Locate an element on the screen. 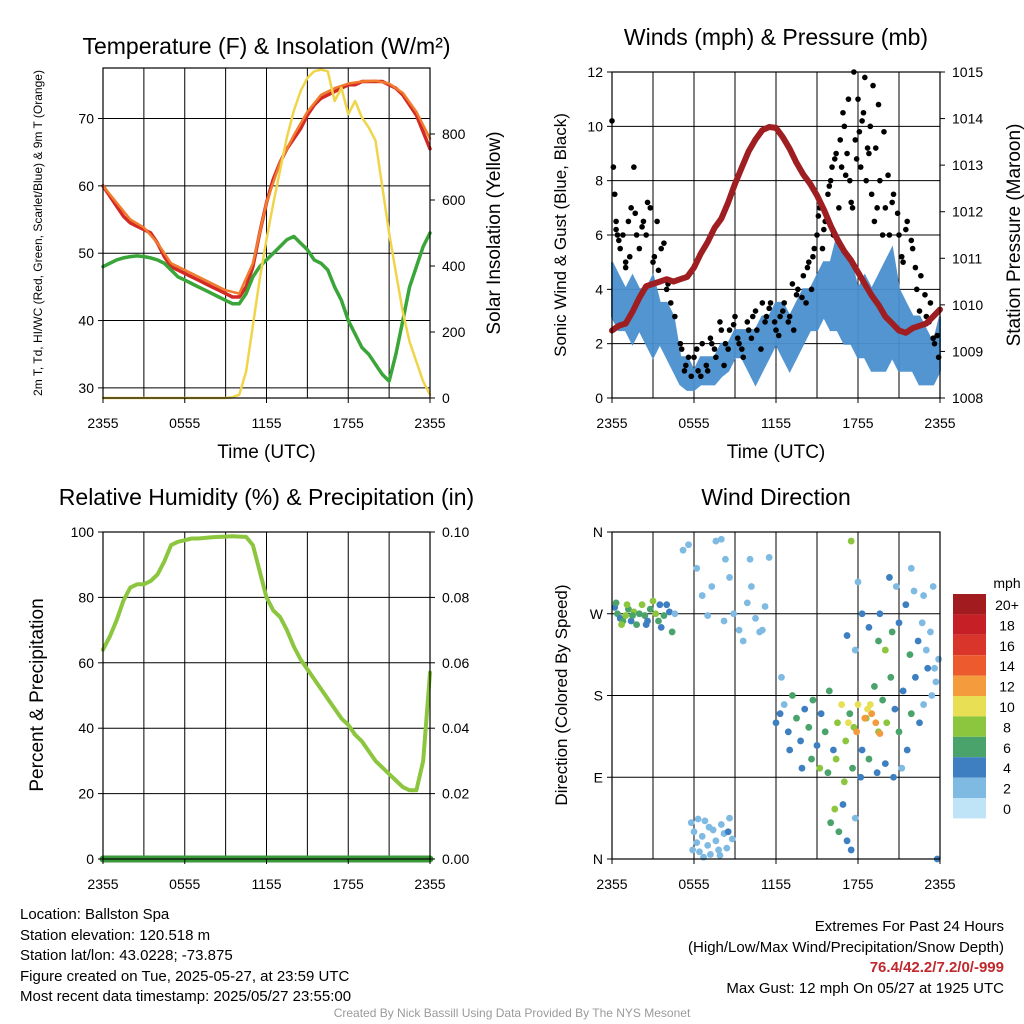  chart-title: Temperature (F) & Insolation (W/m²) is located at coordinates (266, 46).